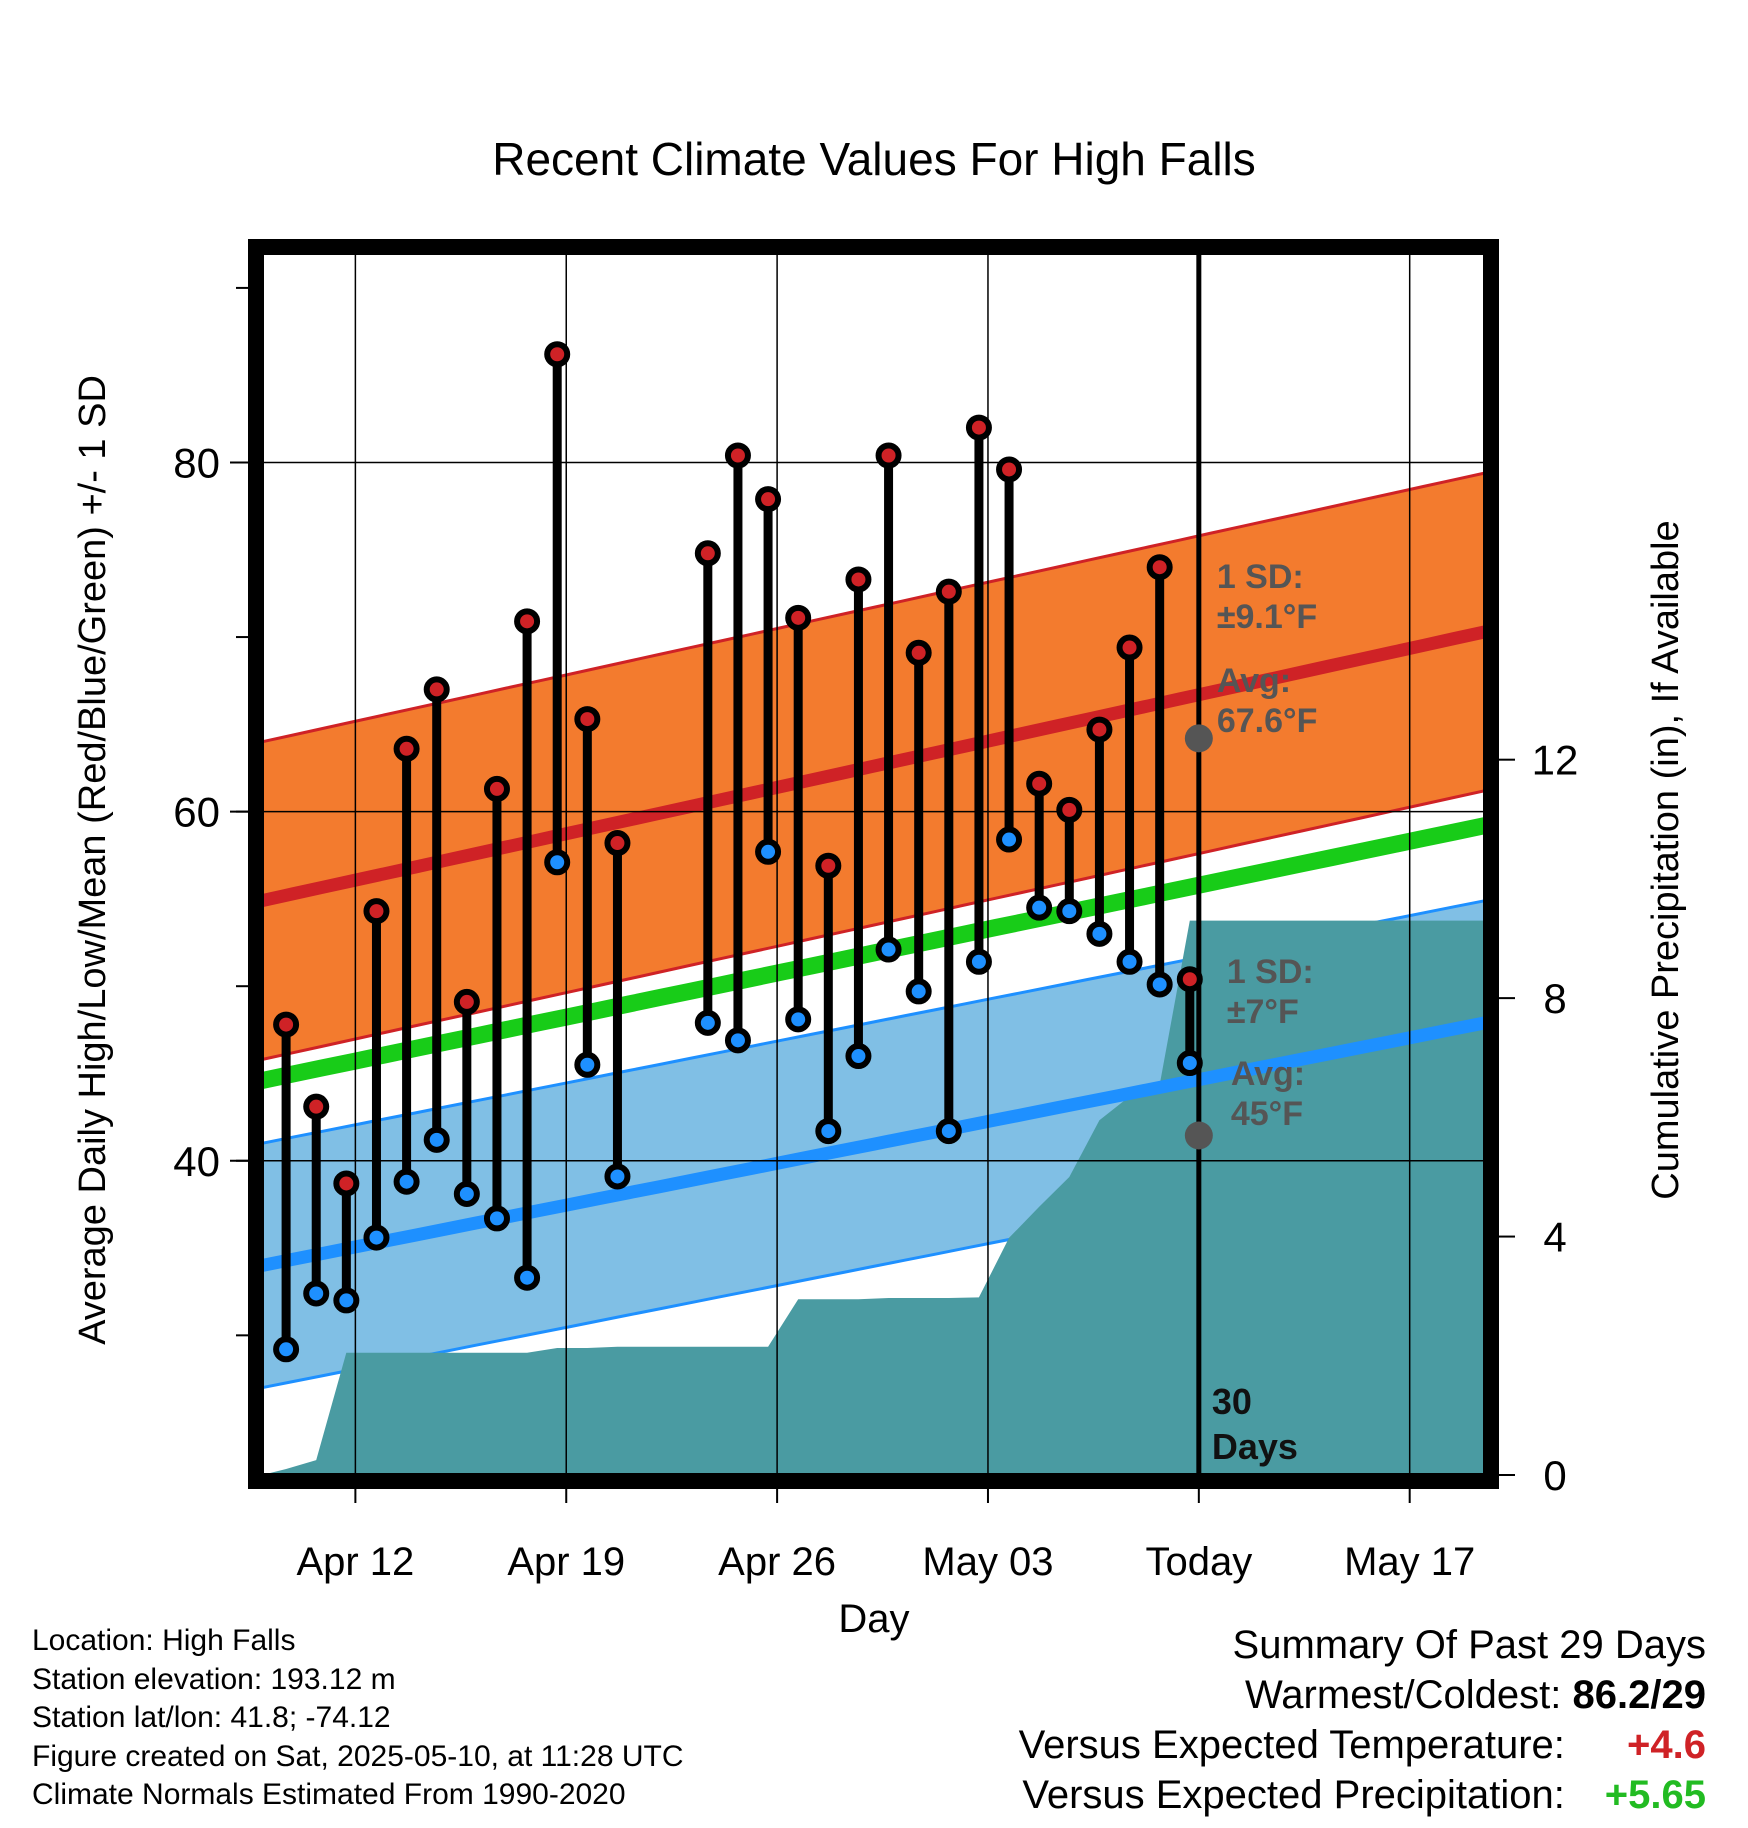  Describe the element at coordinates (777, 1562) in the screenshot. I see `x-tick-label: Apr 26` at that location.